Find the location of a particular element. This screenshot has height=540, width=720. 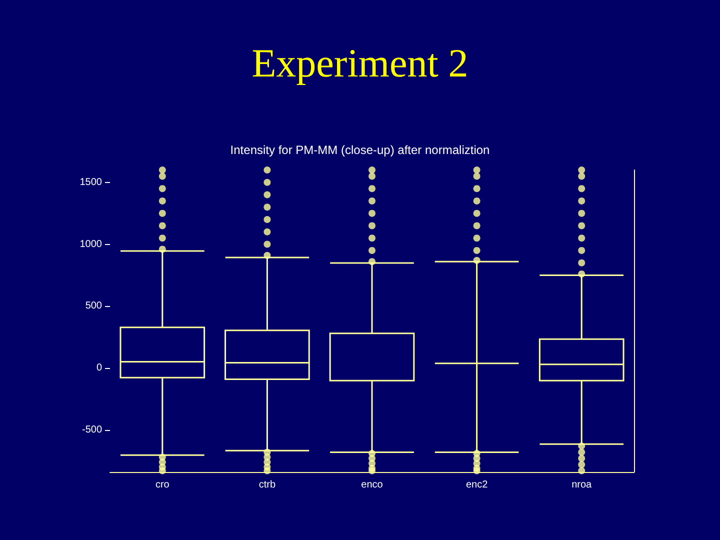

x-tick-label: nroa is located at coordinates (582, 485).